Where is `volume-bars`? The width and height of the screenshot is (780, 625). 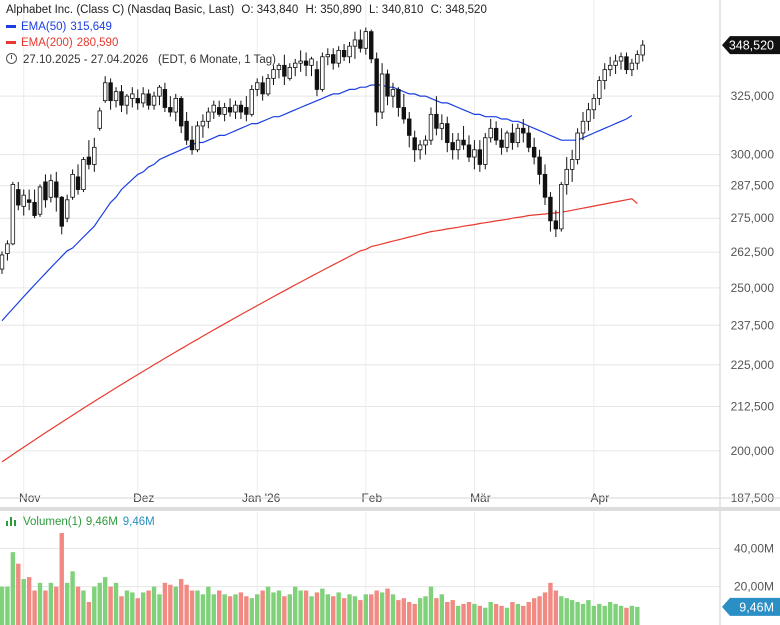 volume-bars is located at coordinates (320, 579).